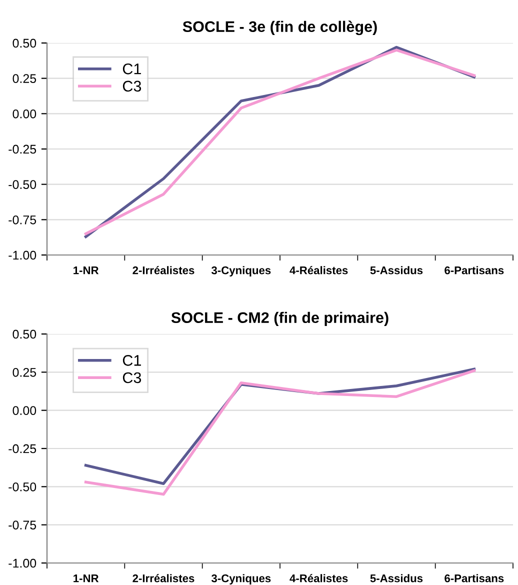  I want to click on chart-title: SOCLE - 3e (fin de collège), so click(279, 28).